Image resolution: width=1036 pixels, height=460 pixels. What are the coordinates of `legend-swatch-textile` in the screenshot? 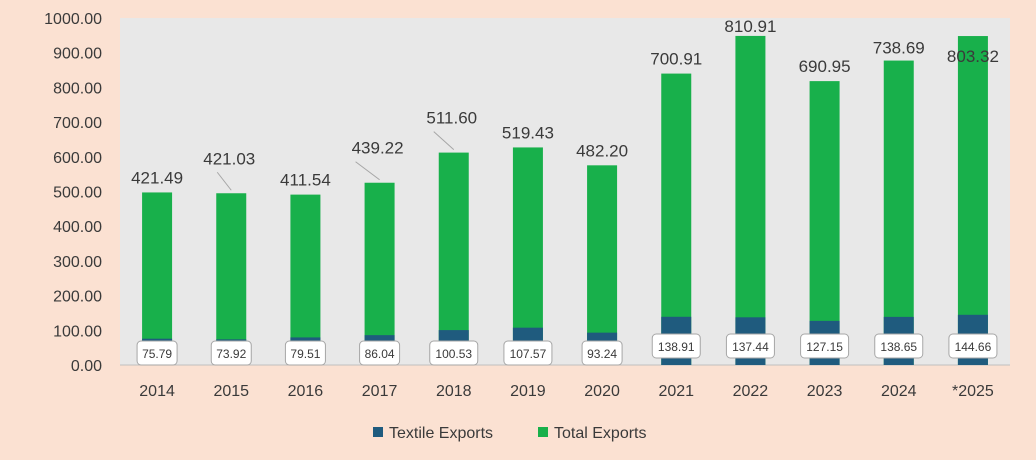 It's located at (378, 432).